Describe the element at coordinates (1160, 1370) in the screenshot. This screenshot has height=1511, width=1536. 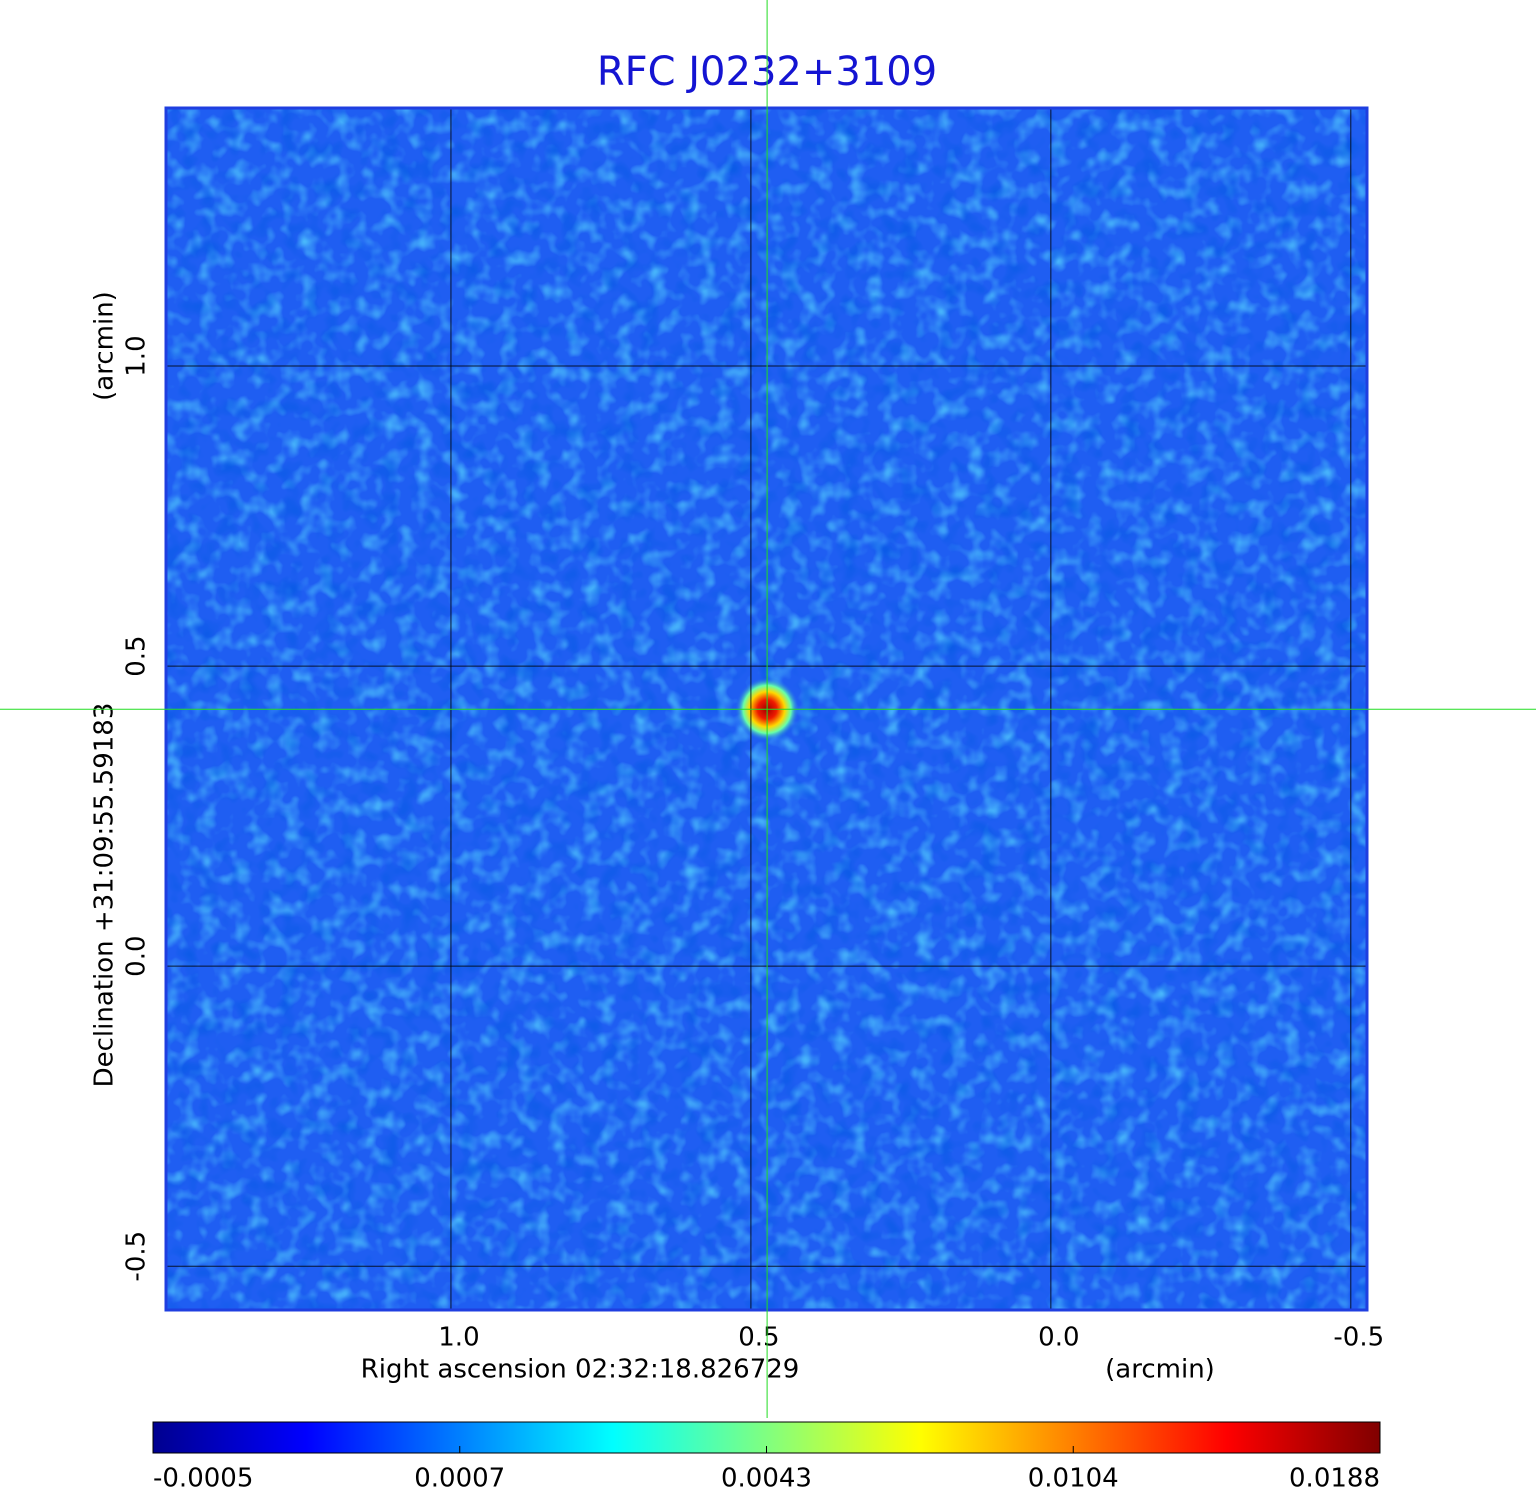
I see `x-axis-unit: (arcmin)` at that location.